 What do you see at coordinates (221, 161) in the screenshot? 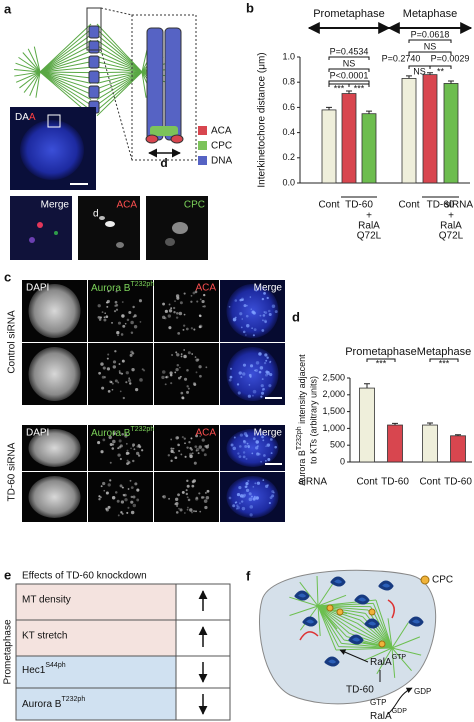
I see `legend-label: DNA` at bounding box center [221, 161].